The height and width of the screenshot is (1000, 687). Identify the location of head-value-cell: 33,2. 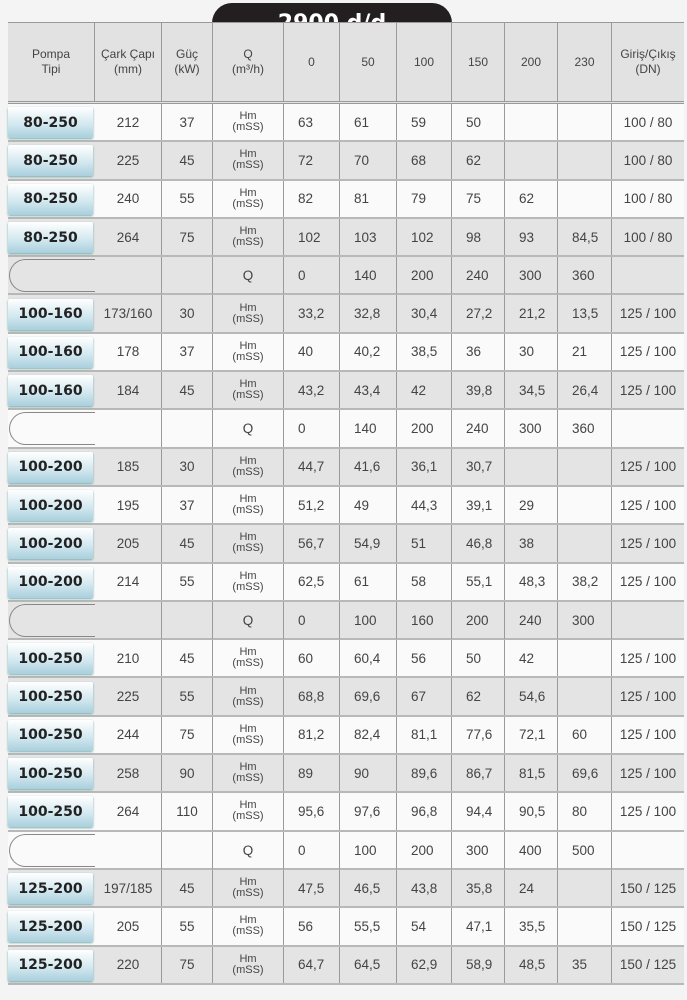
(312, 313).